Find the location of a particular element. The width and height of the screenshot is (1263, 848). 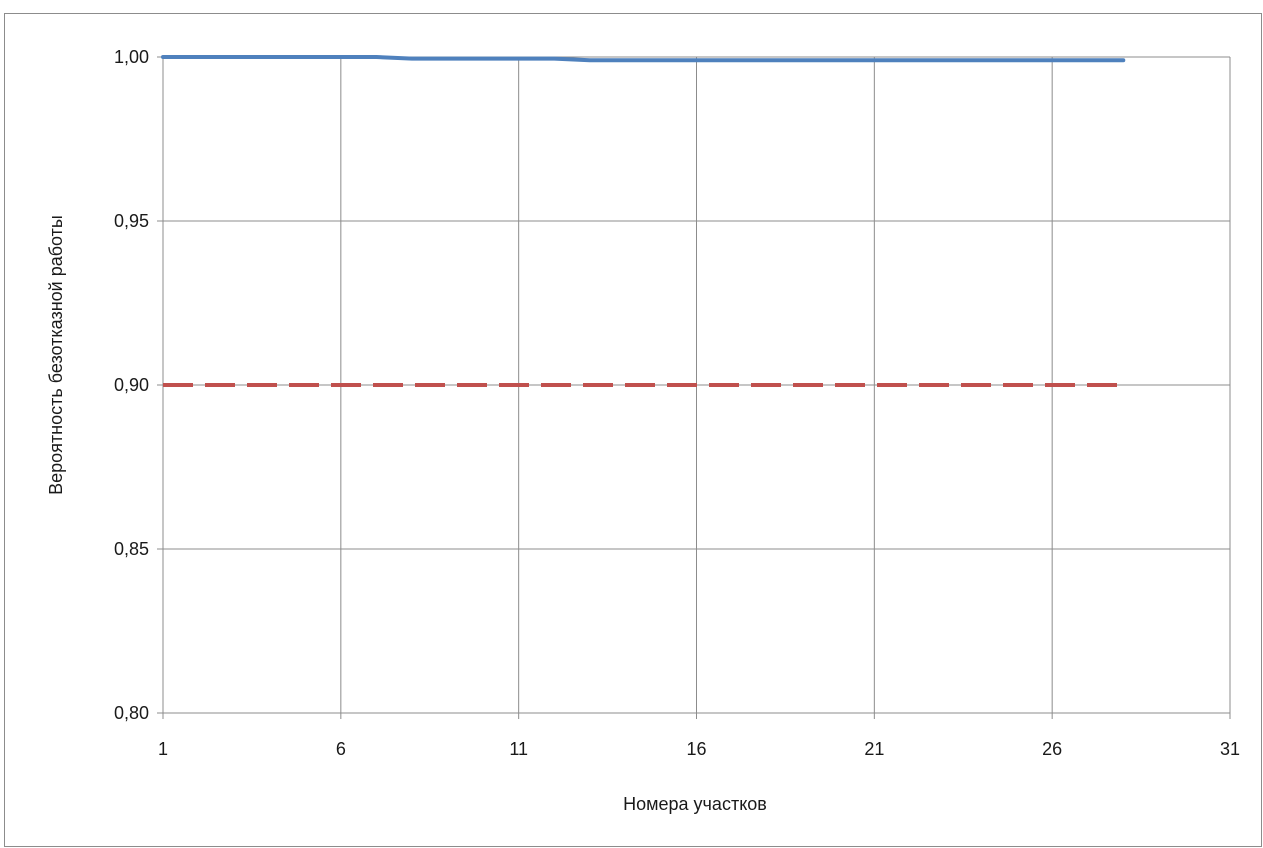

y-tick-labels: 0,80 0,85 0,90 0,95 1,00 is located at coordinates (131, 385).